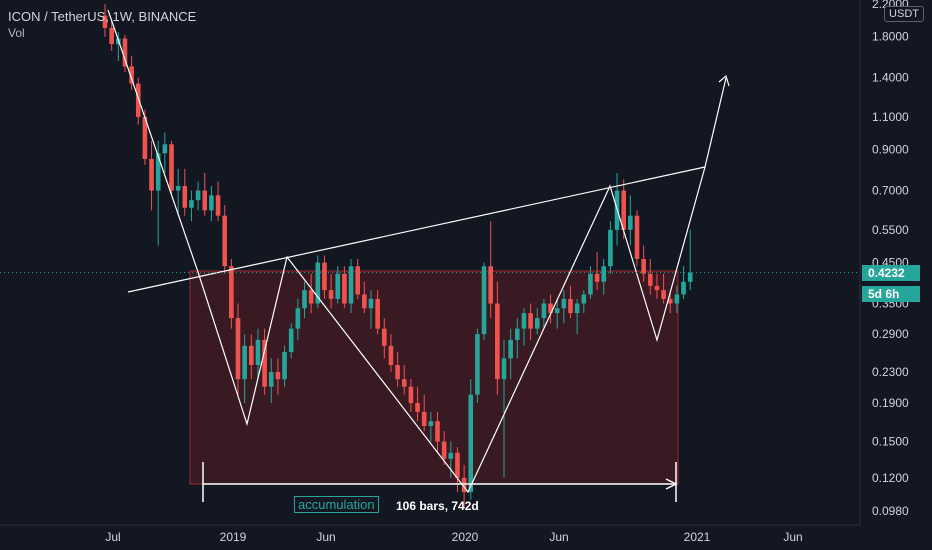 This screenshot has width=932, height=550. I want to click on time-tick-label: Jul, so click(112, 537).